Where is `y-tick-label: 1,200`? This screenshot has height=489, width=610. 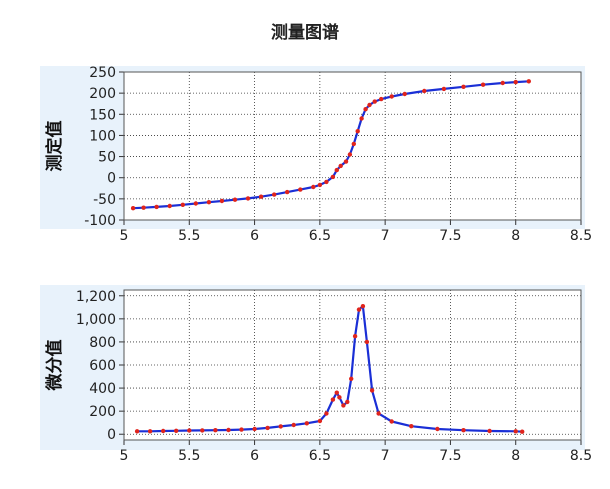
y-tick-label: 1,200 is located at coordinates (96, 297).